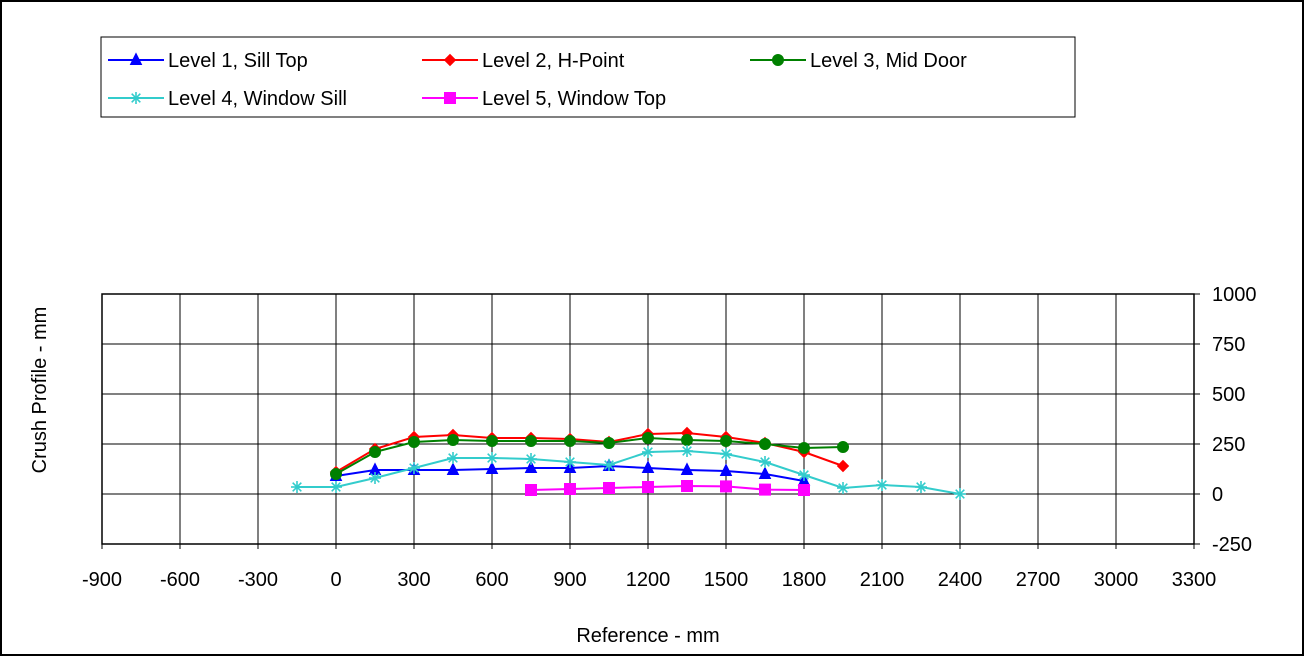 The width and height of the screenshot is (1304, 656). I want to click on x-tick-label: 2100, so click(882, 580).